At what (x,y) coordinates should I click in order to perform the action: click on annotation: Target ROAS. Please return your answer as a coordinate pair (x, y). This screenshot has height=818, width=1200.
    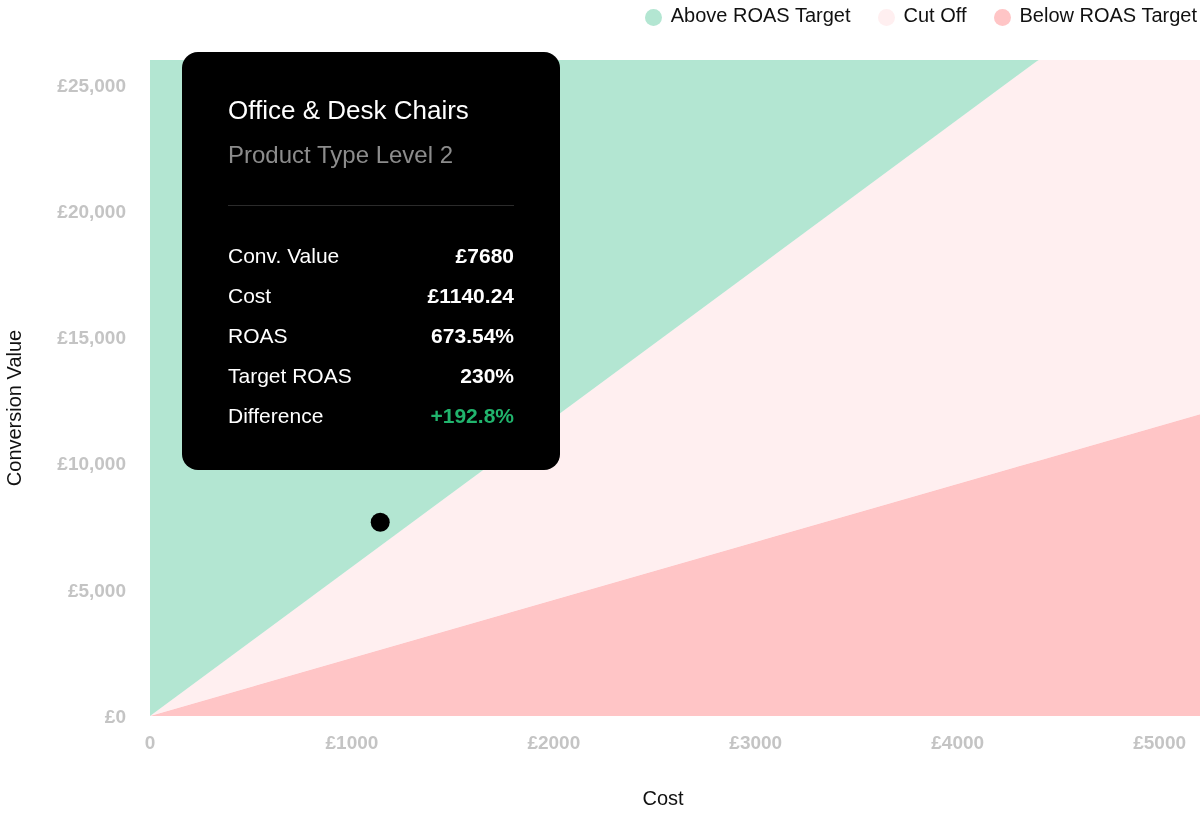
    Looking at the image, I should click on (290, 375).